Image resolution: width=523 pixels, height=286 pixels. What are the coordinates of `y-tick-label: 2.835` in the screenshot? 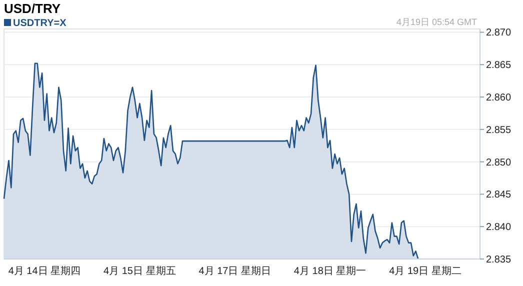 It's located at (499, 260).